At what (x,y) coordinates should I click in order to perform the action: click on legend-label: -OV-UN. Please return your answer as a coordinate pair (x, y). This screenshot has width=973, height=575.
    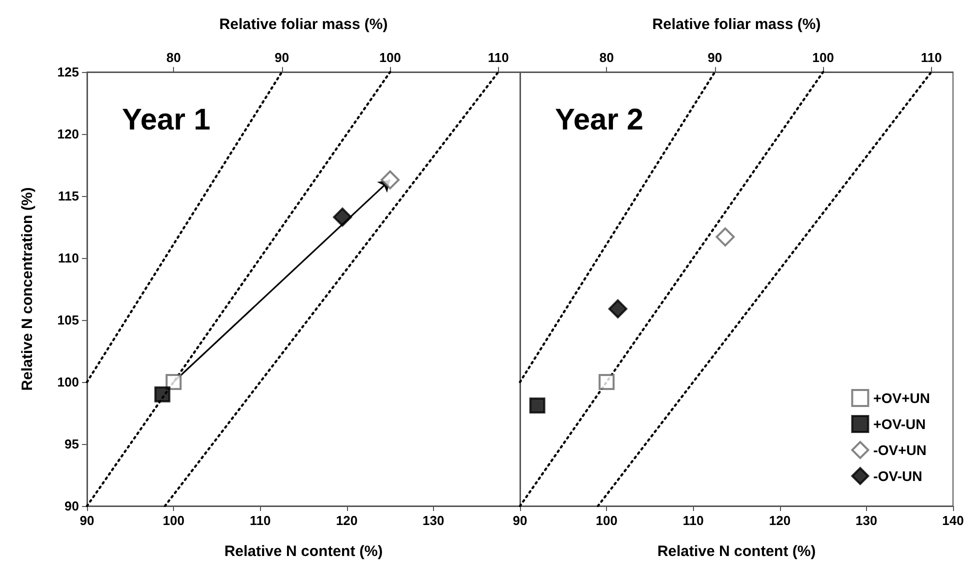
    Looking at the image, I should click on (897, 476).